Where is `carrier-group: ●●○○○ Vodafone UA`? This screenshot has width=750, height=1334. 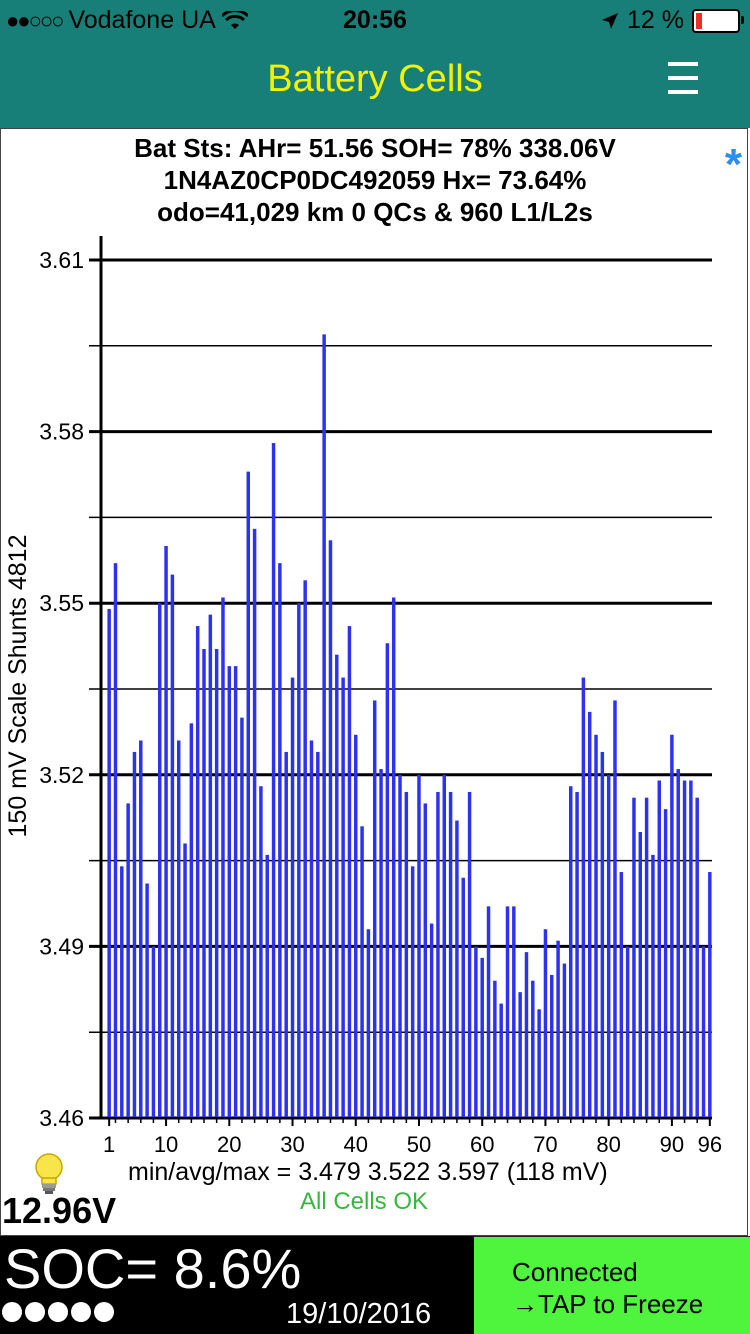
carrier-group: ●●○○○ Vodafone UA is located at coordinates (127, 20).